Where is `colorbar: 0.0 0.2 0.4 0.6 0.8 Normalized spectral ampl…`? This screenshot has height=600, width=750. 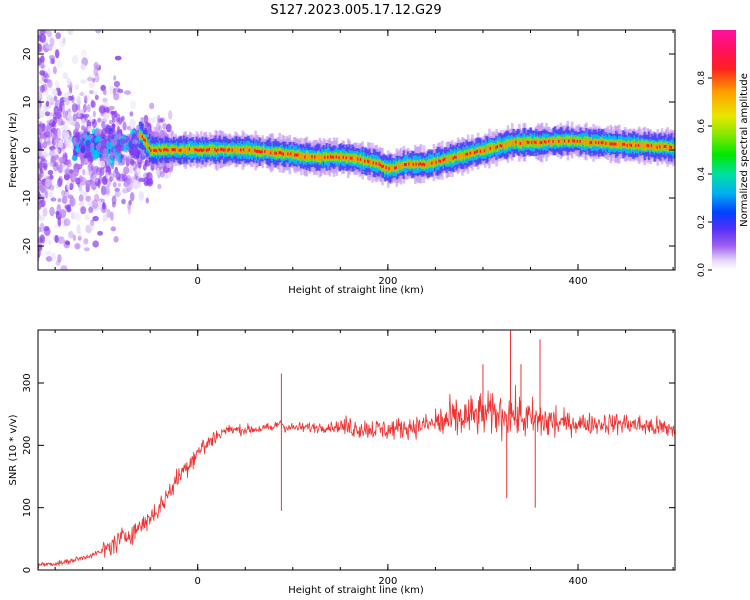
colorbar: 0.0 0.2 0.4 0.6 0.8 Normalized spectral ampl… is located at coordinates (723, 153).